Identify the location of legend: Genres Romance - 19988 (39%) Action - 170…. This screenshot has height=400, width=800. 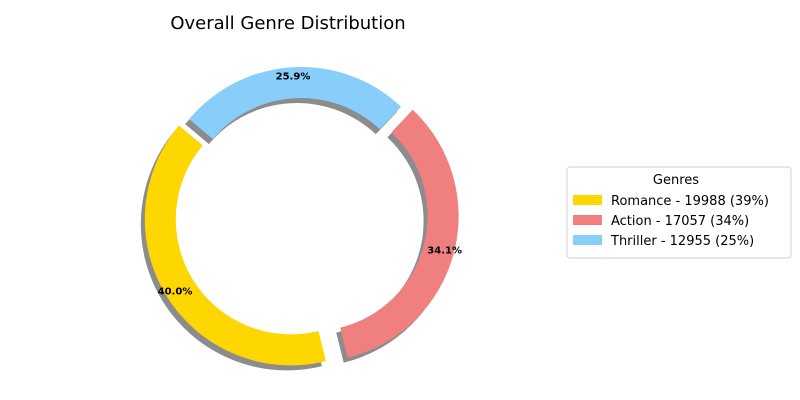
(679, 212).